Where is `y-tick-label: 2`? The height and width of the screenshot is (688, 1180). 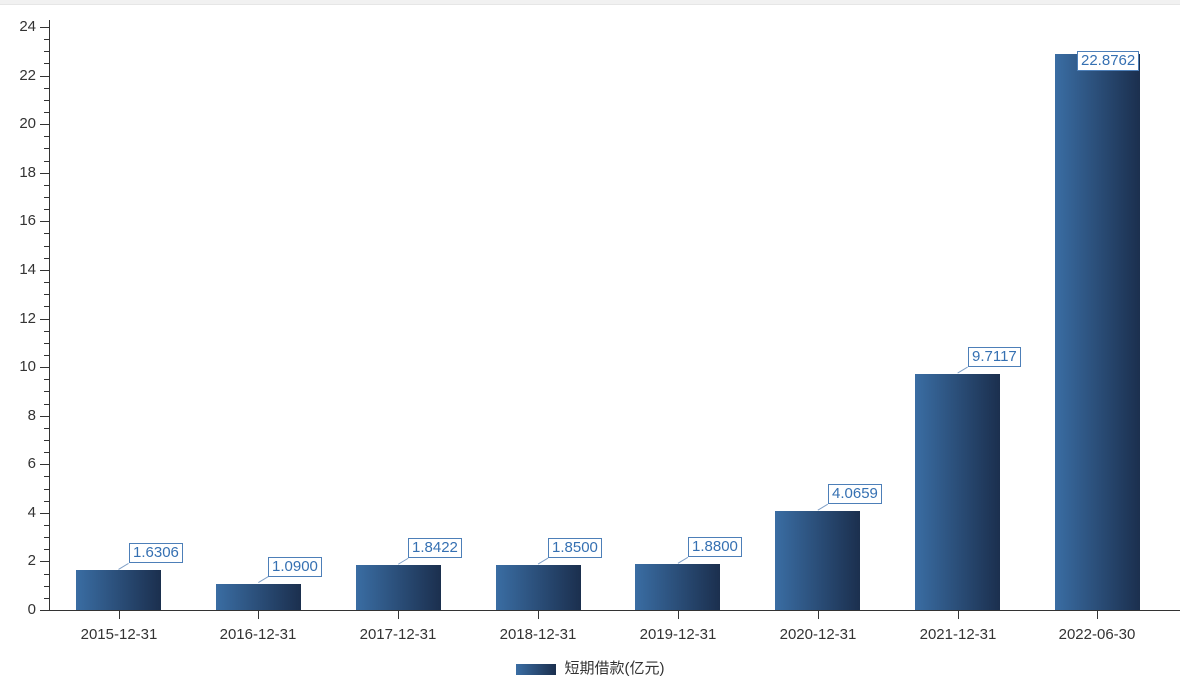
y-tick-label: 2 is located at coordinates (31, 560).